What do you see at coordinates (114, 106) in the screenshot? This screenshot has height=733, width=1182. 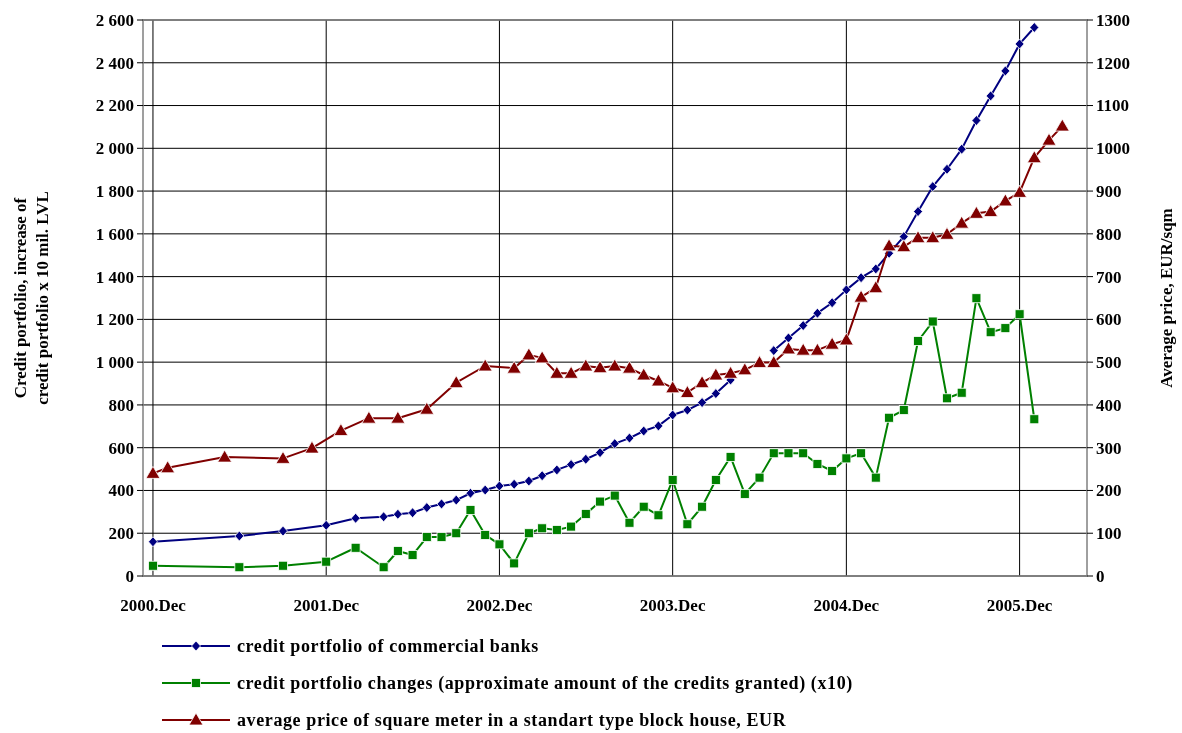 I see `y-tick-label: 2 200` at bounding box center [114, 106].